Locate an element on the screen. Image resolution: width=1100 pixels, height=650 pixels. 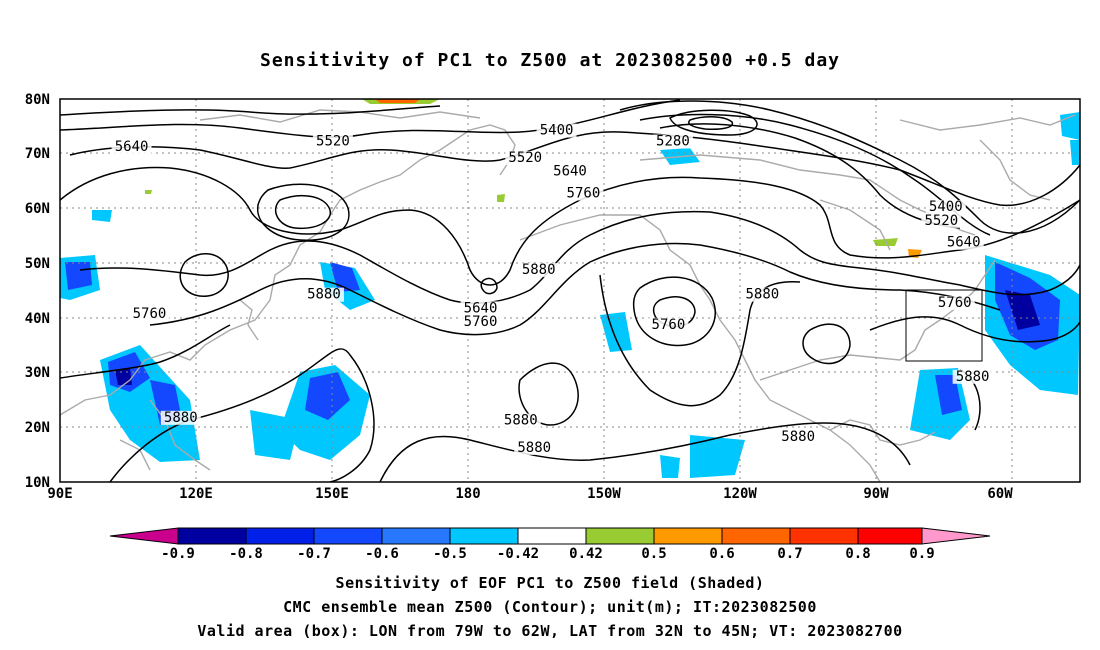
contour-label: 5280 is located at coordinates (673, 142).